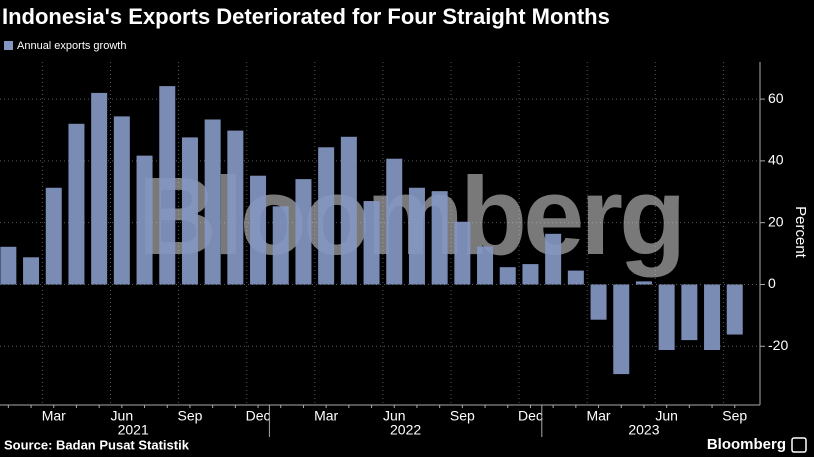 Image resolution: width=814 pixels, height=457 pixels. Describe the element at coordinates (776, 221) in the screenshot. I see `y-tick-label: 20` at that location.